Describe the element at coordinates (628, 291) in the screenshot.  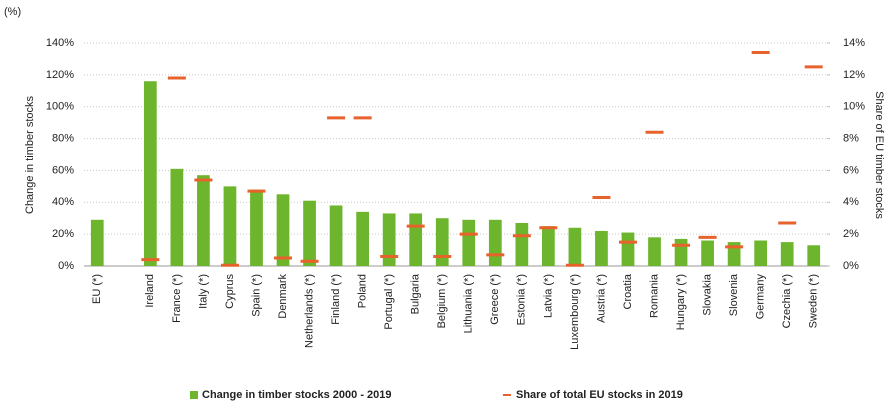
I see `x-tick-label: Croatia` at that location.